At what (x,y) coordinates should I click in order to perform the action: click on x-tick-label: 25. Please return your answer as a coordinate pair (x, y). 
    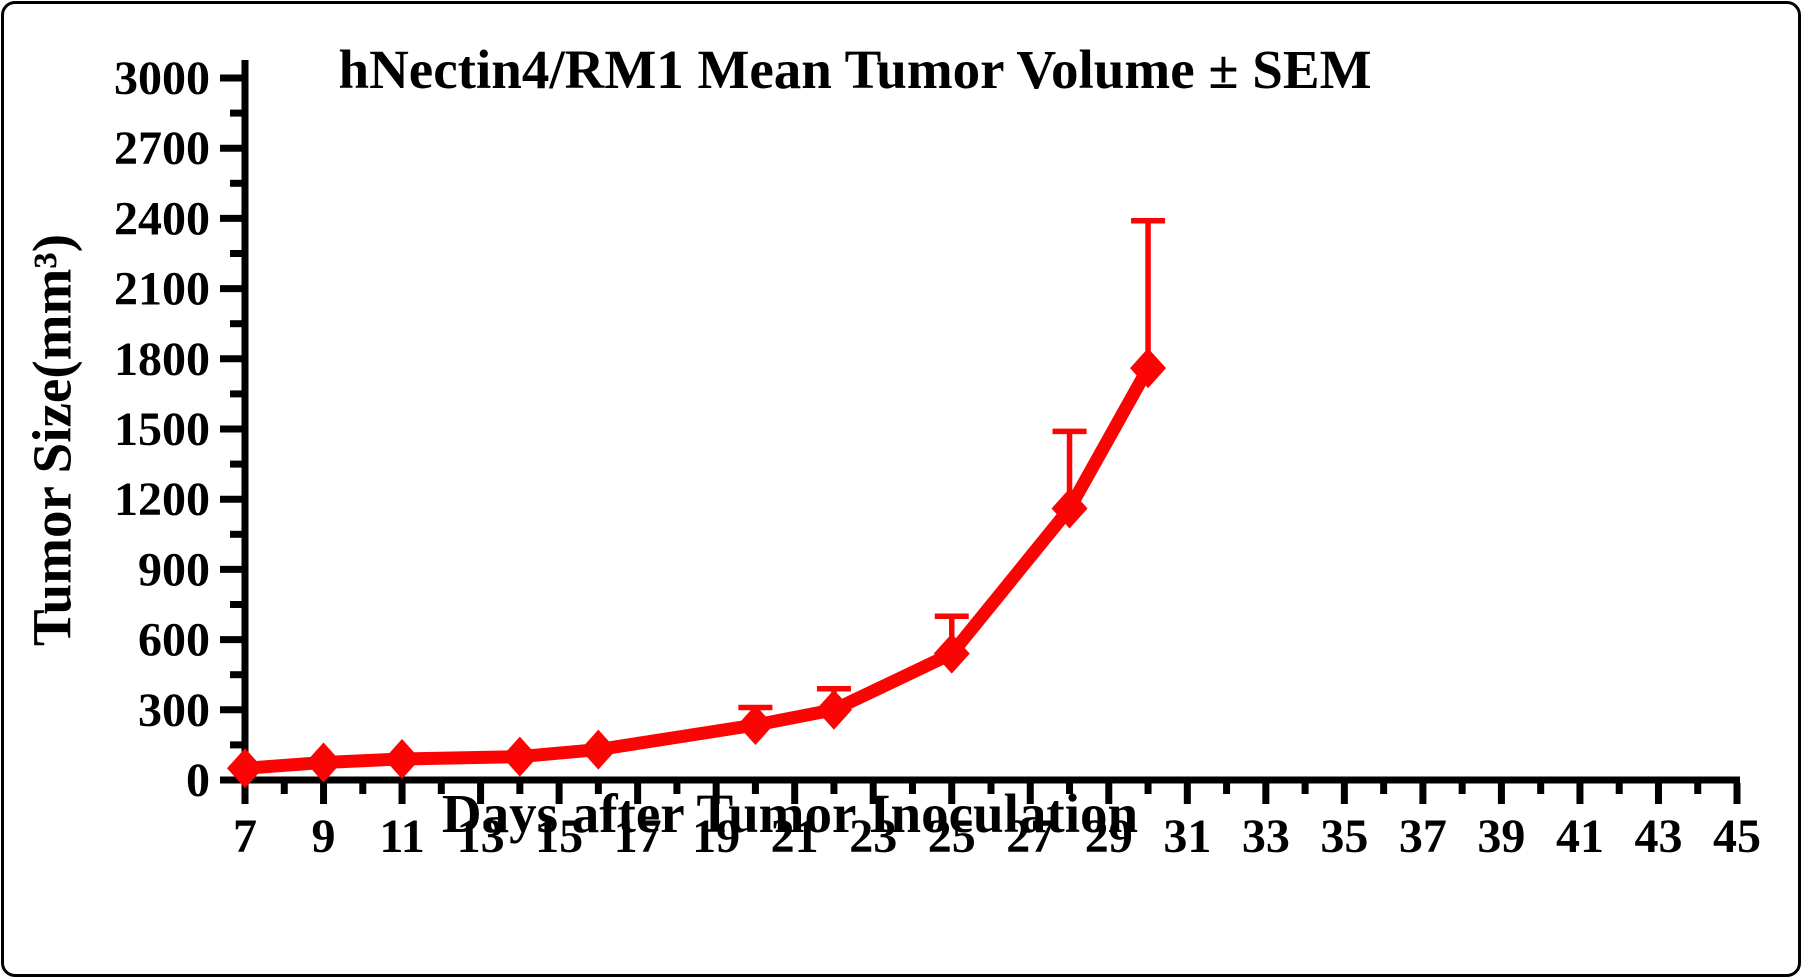
    Looking at the image, I should click on (952, 836).